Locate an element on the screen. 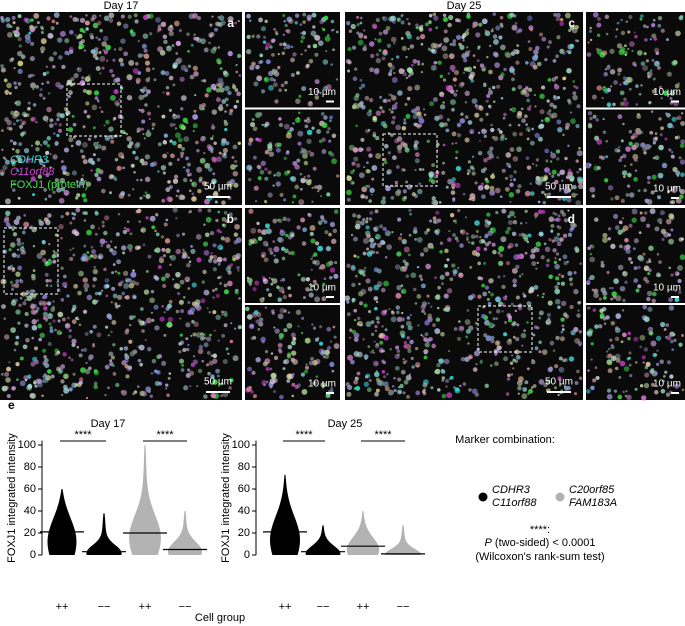 The width and height of the screenshot is (685, 626). y-tick-label: 100 is located at coordinates (27, 445).